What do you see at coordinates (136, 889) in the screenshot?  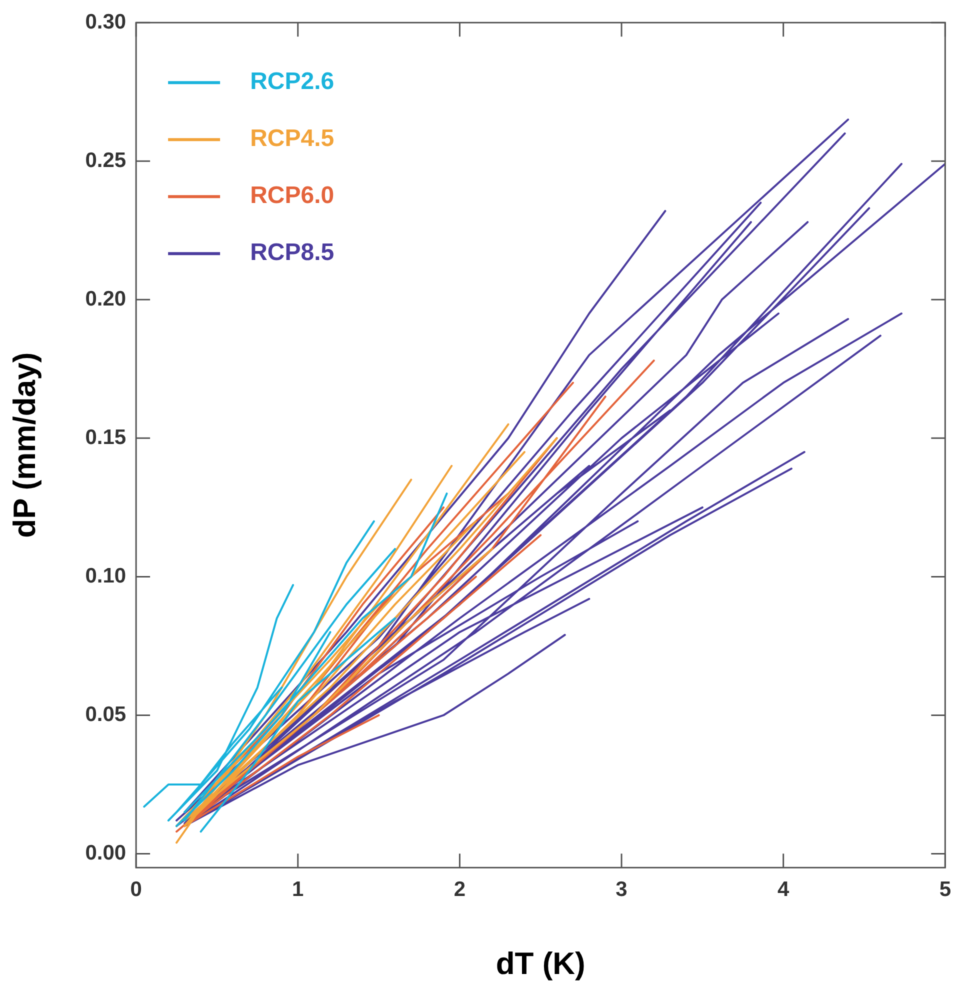 I see `x-tick-label: 0` at bounding box center [136, 889].